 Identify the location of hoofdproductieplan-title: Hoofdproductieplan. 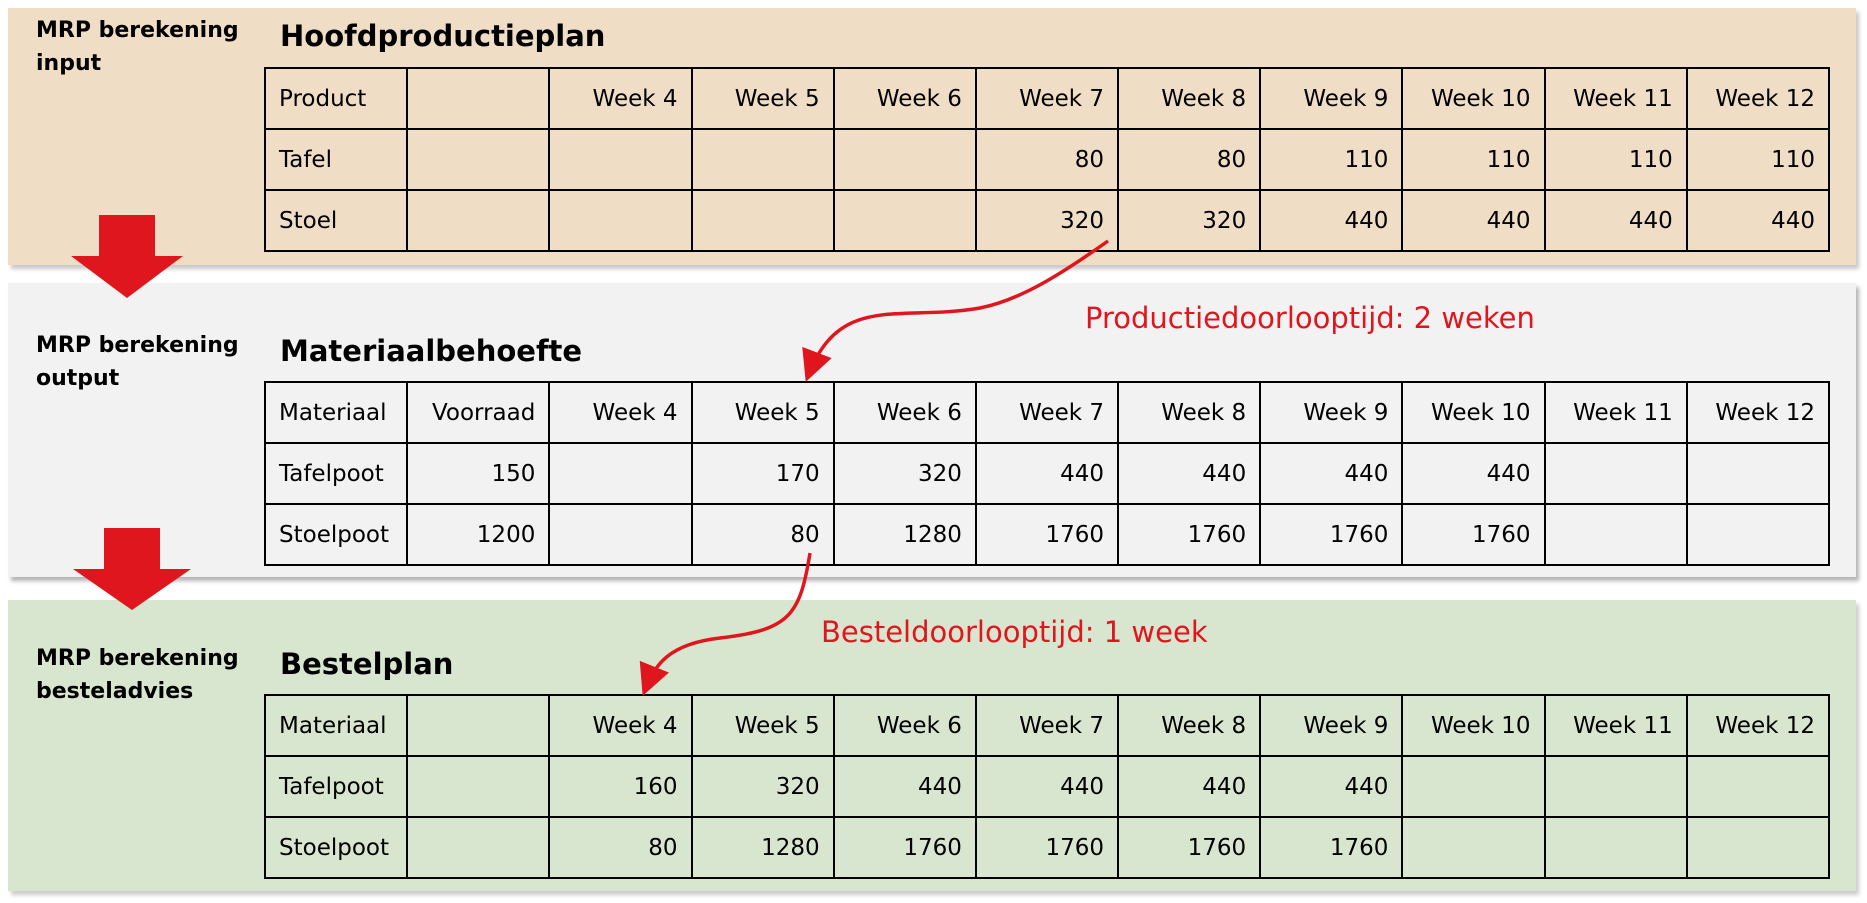
(443, 36).